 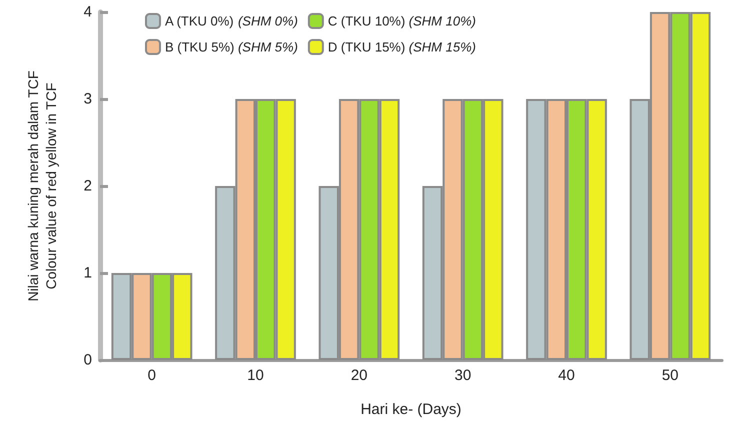 What do you see at coordinates (88, 12) in the screenshot?
I see `y-tick-label: 4` at bounding box center [88, 12].